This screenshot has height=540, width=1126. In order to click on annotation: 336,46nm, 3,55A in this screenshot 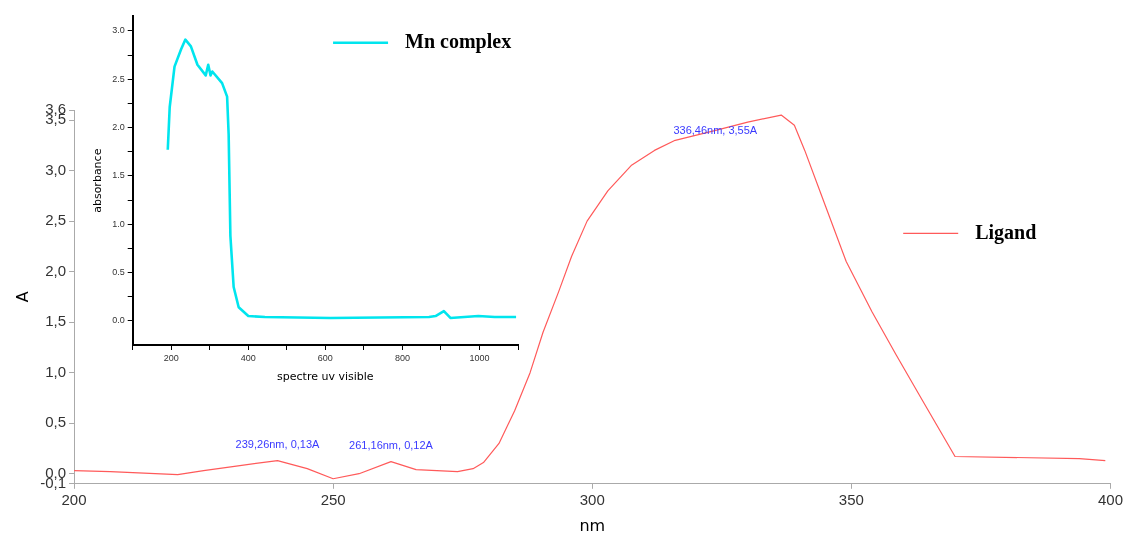, I will do `click(715, 129)`.